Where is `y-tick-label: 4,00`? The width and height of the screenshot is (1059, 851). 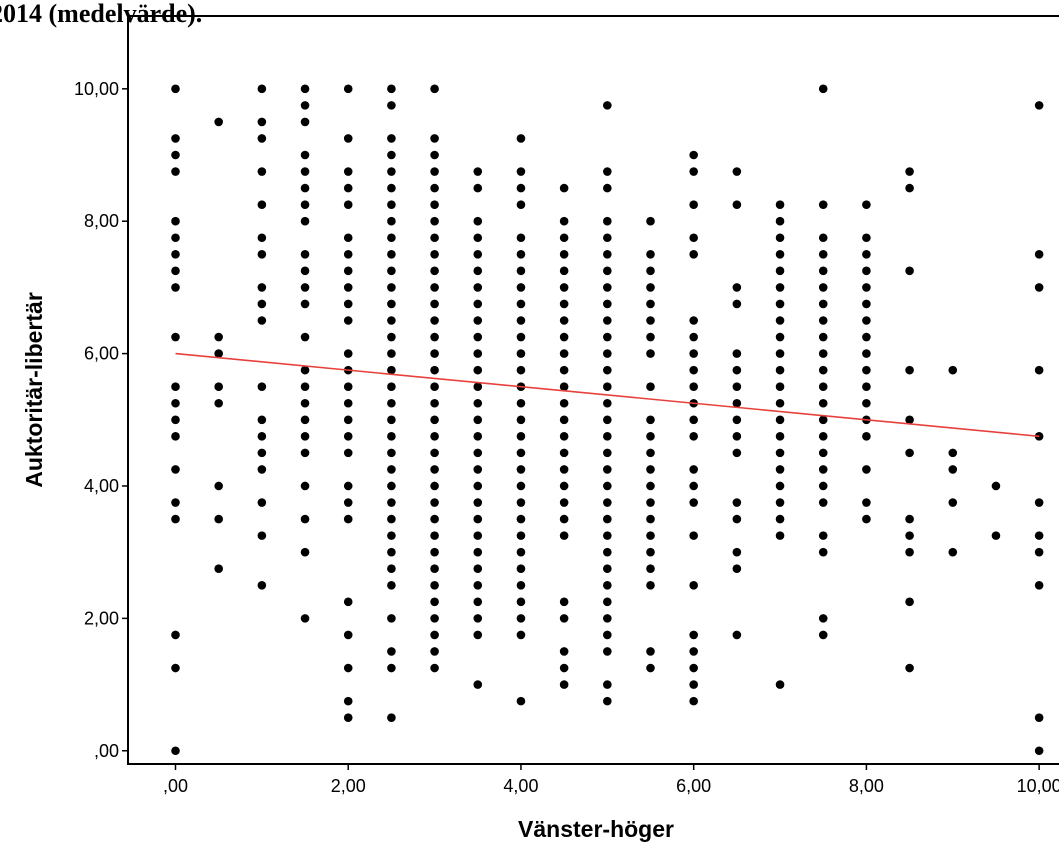
y-tick-label: 4,00 is located at coordinates (101, 486).